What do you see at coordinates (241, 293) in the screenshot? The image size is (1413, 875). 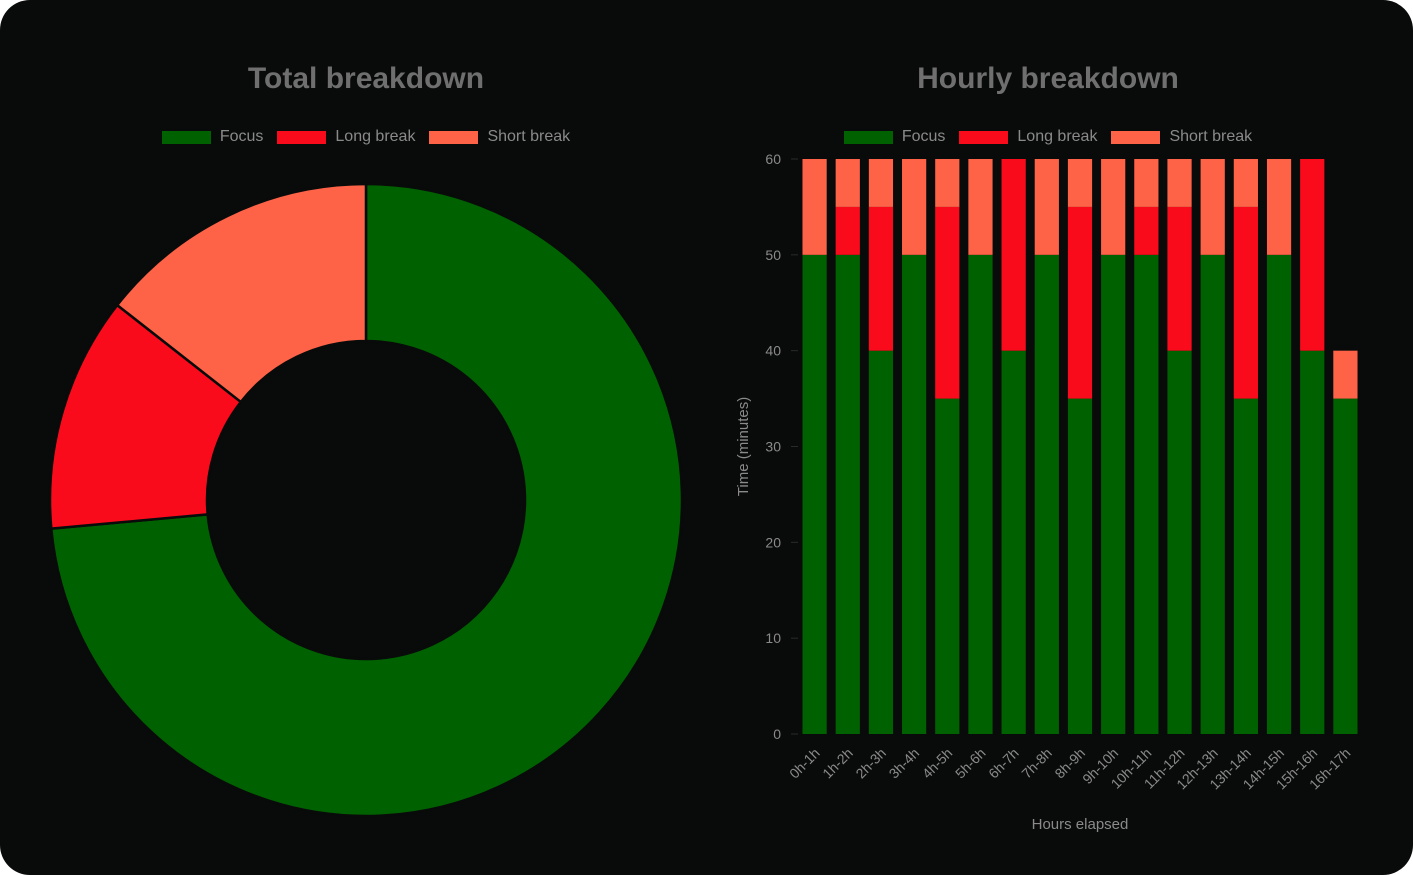 I see `donut-slice-short-break` at bounding box center [241, 293].